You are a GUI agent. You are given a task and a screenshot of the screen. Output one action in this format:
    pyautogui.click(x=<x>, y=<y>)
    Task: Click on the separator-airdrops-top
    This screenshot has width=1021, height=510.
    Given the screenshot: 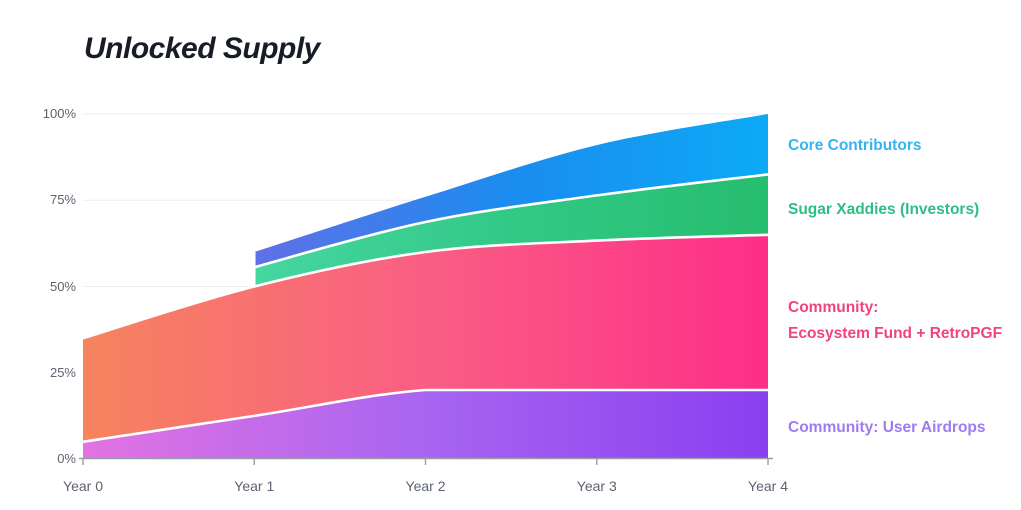 What is the action you would take?
    pyautogui.click(x=425, y=416)
    